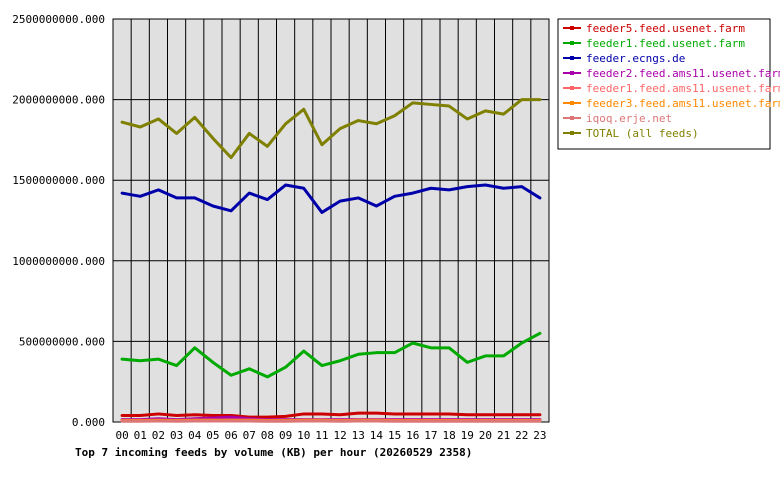  Describe the element at coordinates (62, 341) in the screenshot. I see `y-tick-label: 500000000.000` at that location.